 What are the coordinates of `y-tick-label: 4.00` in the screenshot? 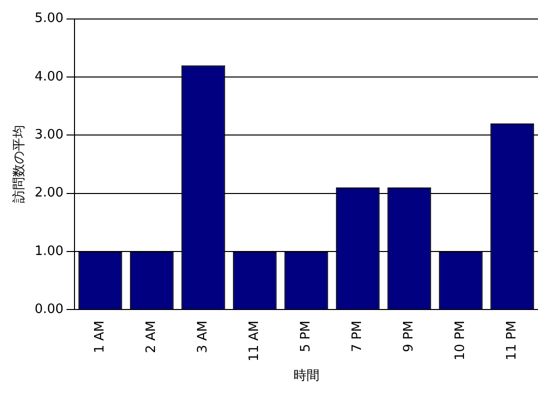 It's located at (49, 76).